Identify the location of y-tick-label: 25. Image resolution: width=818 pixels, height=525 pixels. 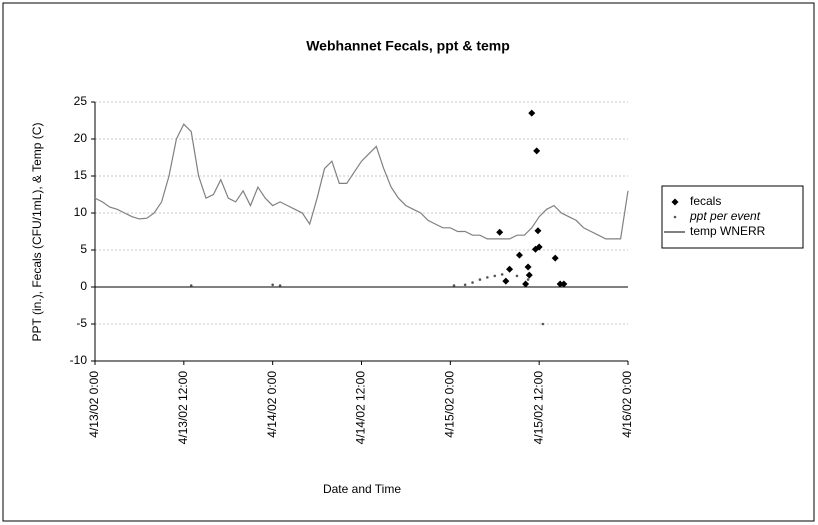
(81, 101).